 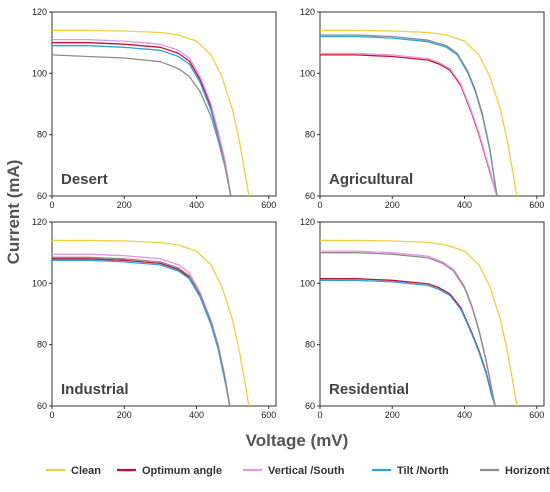 What do you see at coordinates (95, 389) in the screenshot?
I see `panel-title: Industrial` at bounding box center [95, 389].